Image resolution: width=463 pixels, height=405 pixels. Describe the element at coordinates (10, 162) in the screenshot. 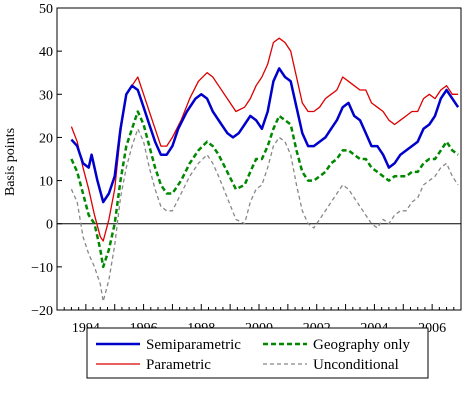

I see `y-axis-title: Basis points` at that location.